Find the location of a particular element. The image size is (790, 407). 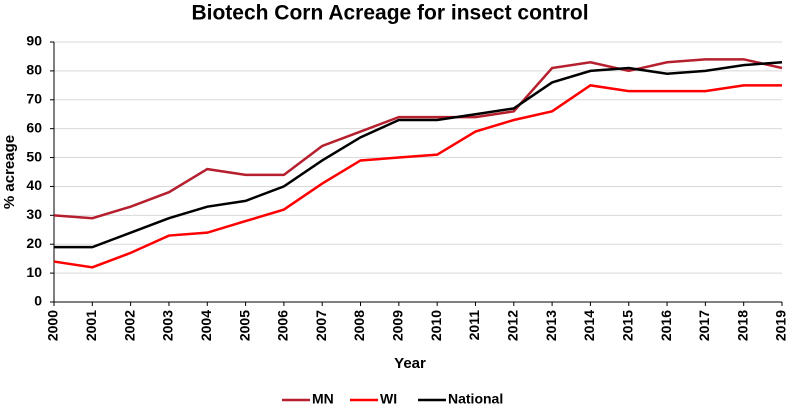

x-tick-label: 2012 is located at coordinates (512, 325).